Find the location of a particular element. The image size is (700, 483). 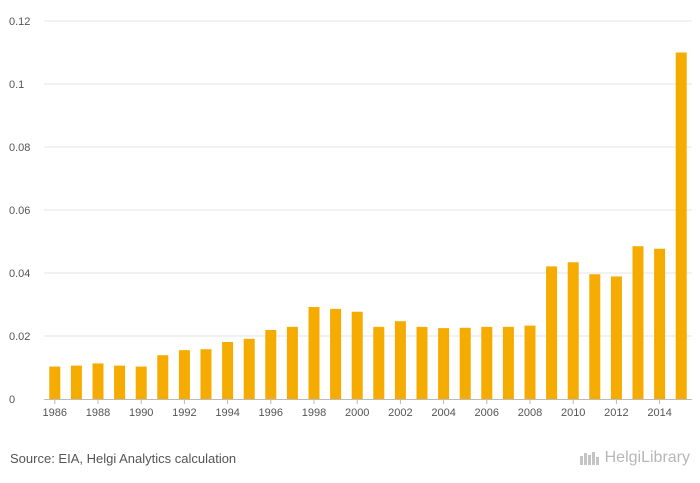

x-tick-label: 2008 is located at coordinates (530, 413).